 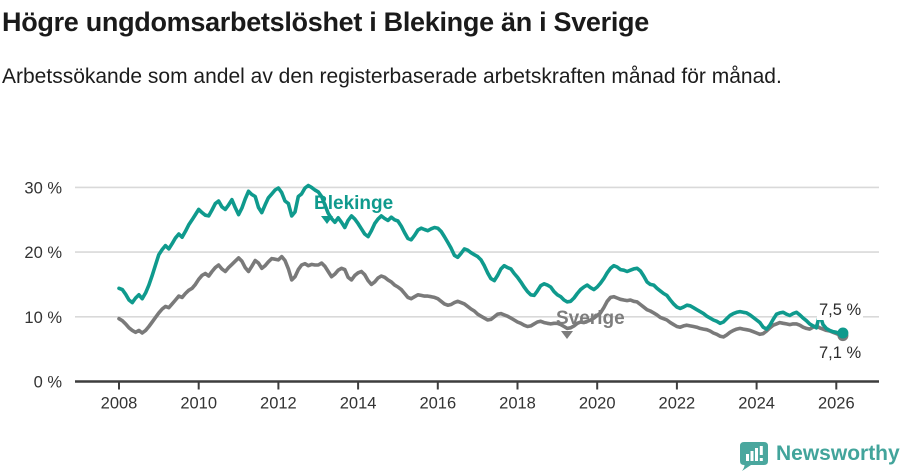 What do you see at coordinates (597, 404) in the screenshot?
I see `x-tick-label: 2020` at bounding box center [597, 404].